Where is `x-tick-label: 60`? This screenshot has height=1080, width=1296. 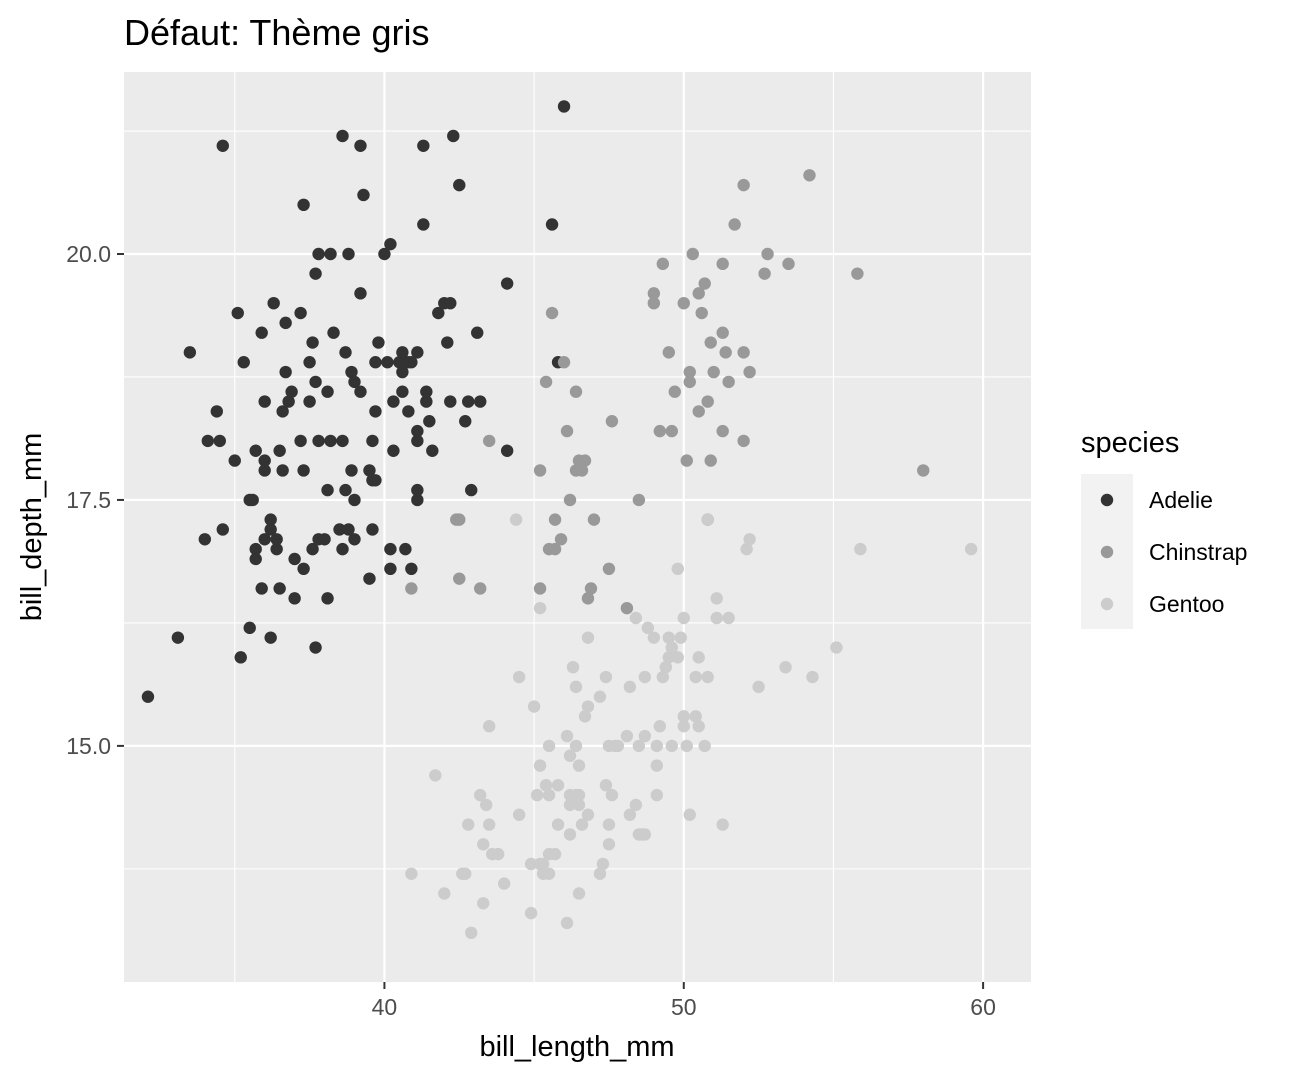
x-tick-label: 60 is located at coordinates (983, 1007).